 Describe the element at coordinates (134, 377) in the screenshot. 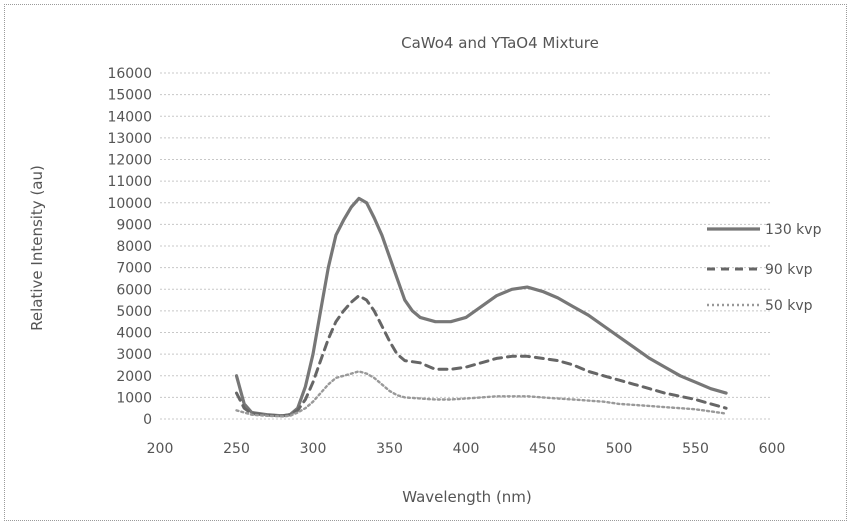

I see `y-tick-label: 2000` at that location.